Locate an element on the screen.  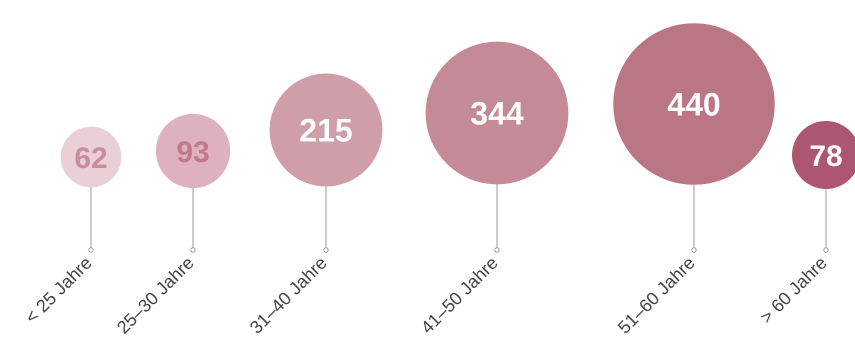
category-label: 31–40 Jahre is located at coordinates (288, 295).